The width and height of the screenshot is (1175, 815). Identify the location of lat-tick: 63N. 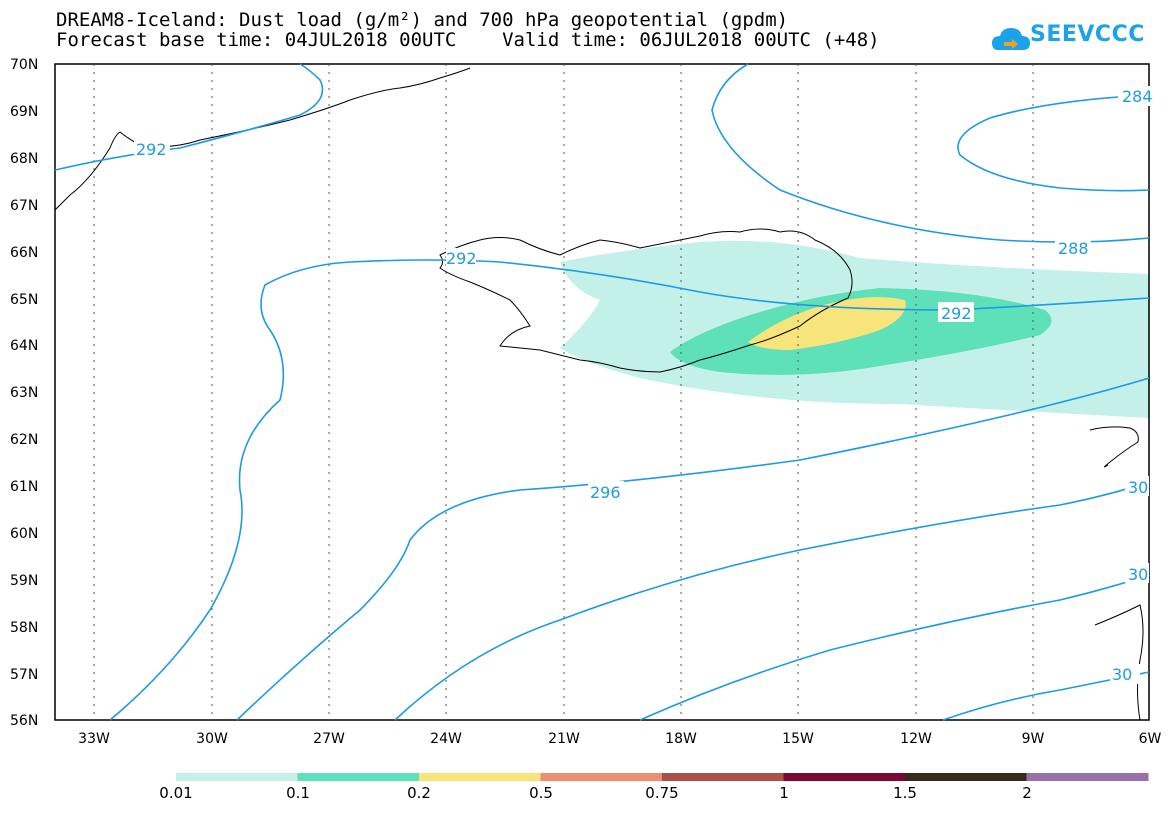
(24, 393).